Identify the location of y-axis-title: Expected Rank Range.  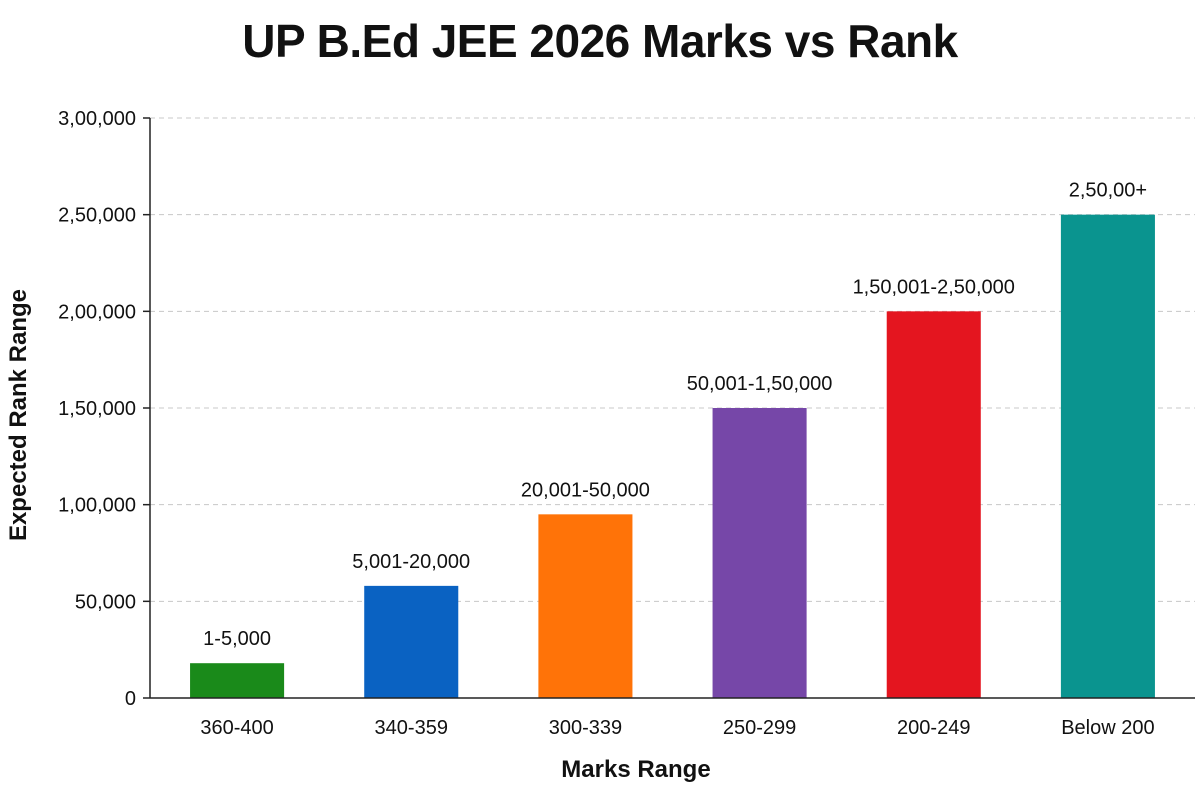
(18, 415).